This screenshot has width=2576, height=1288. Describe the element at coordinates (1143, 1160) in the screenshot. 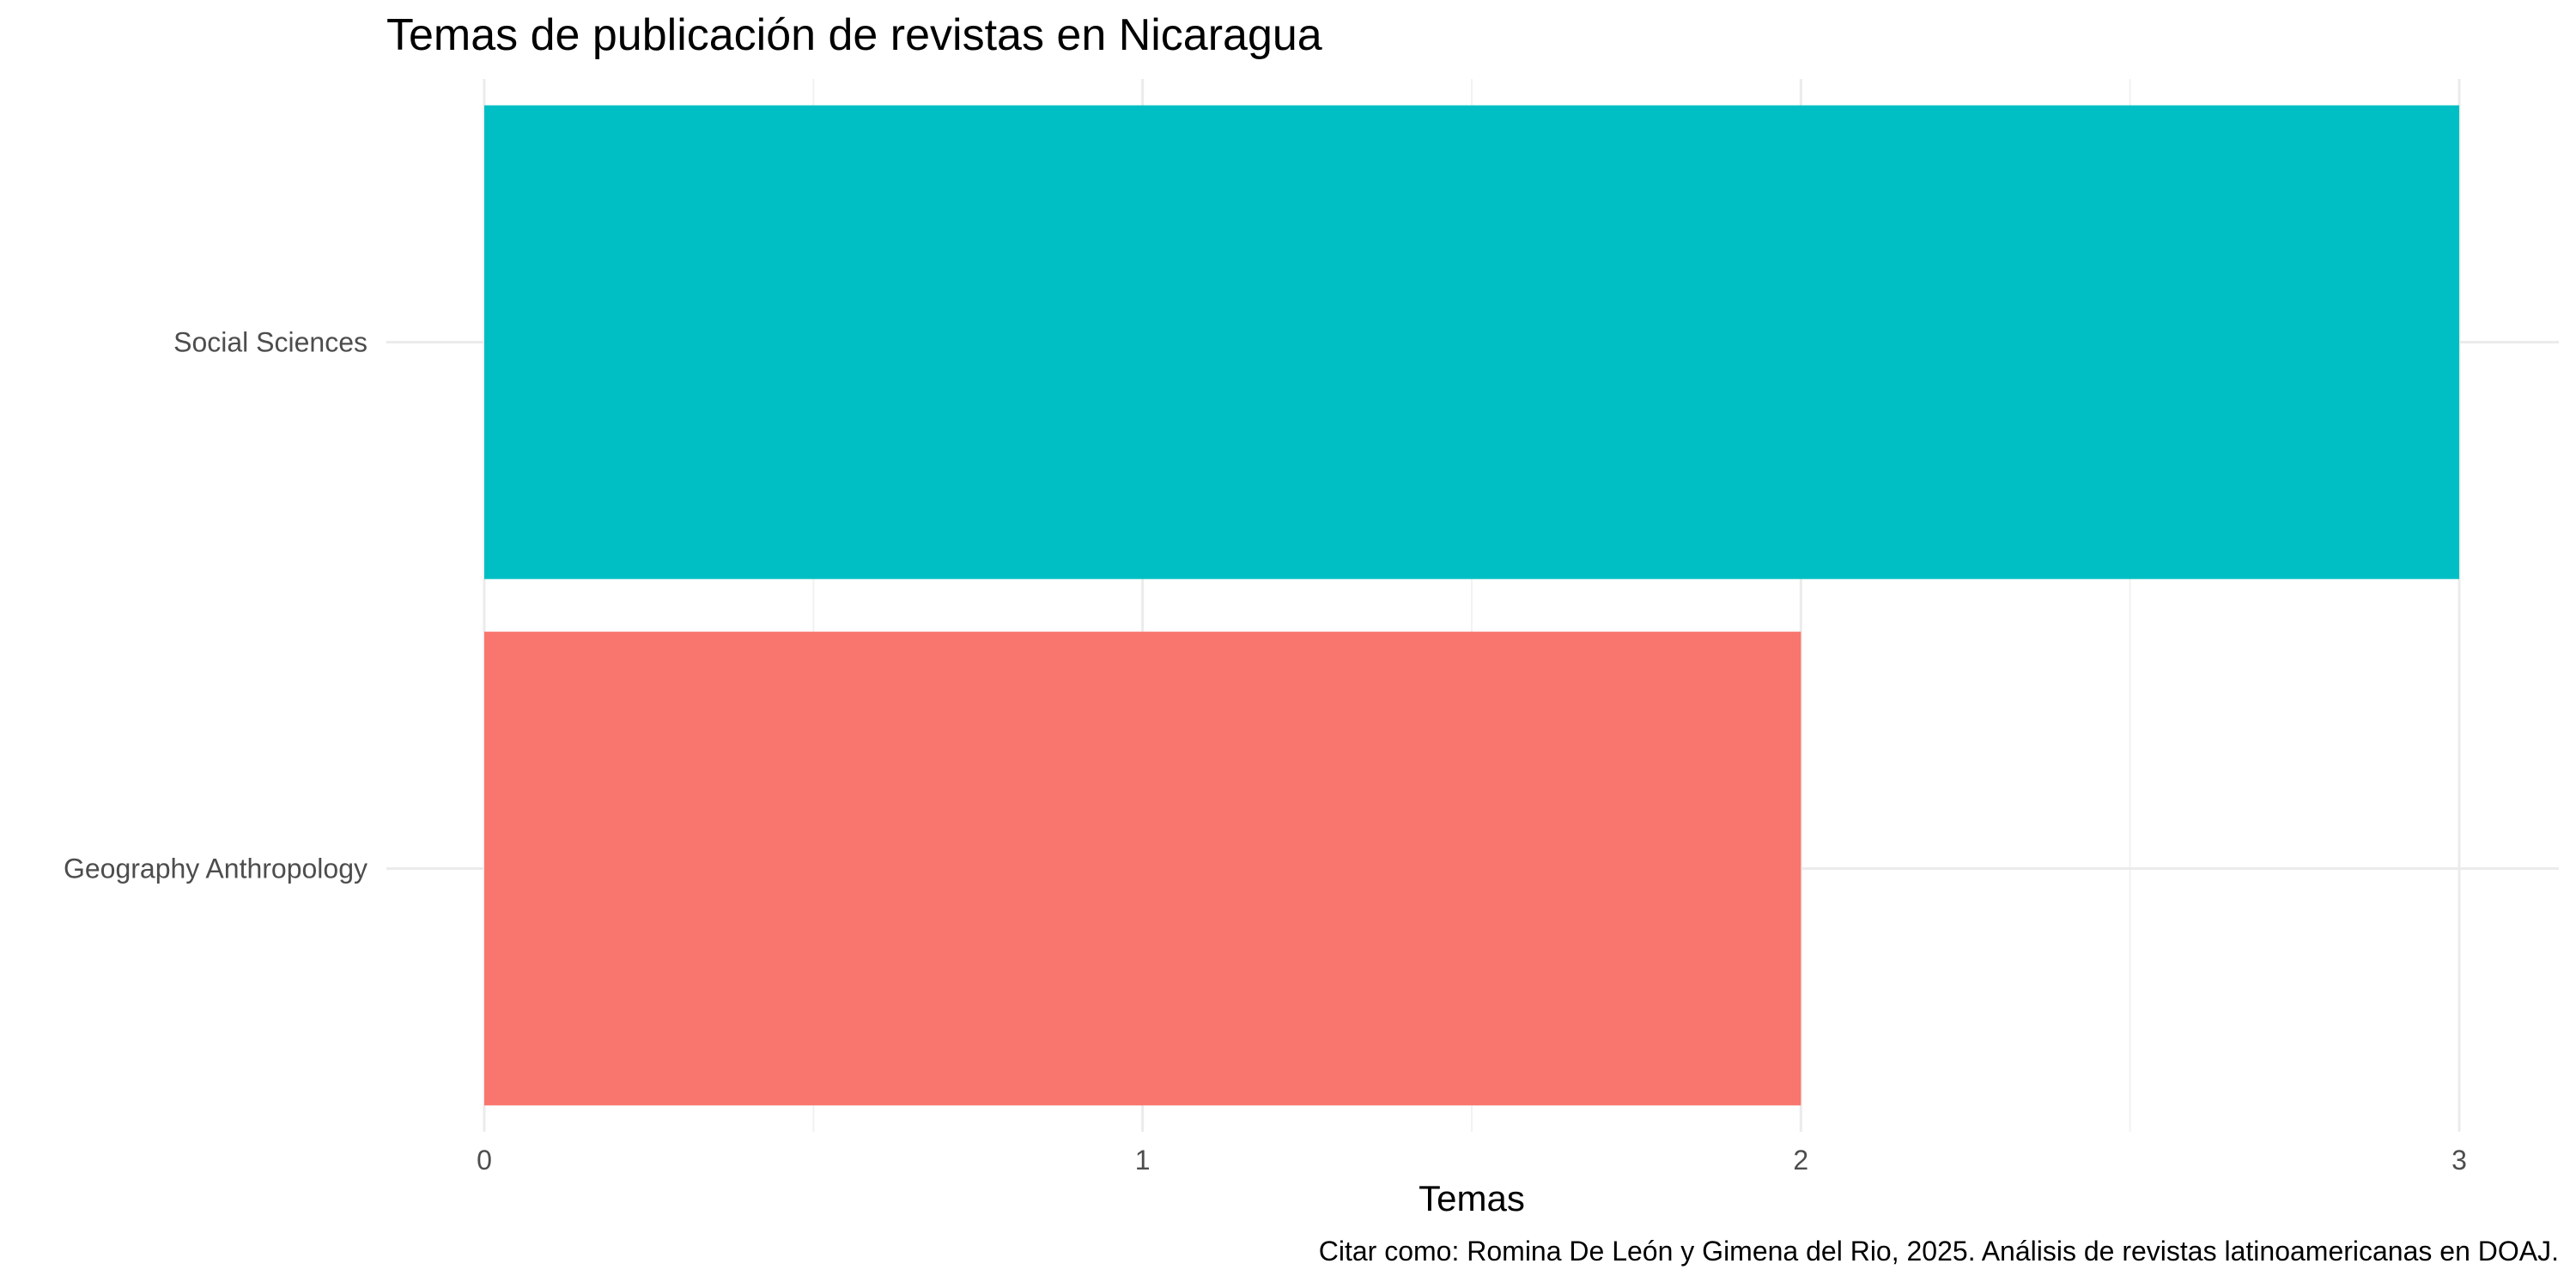

I see `x-tick-label: 1` at that location.